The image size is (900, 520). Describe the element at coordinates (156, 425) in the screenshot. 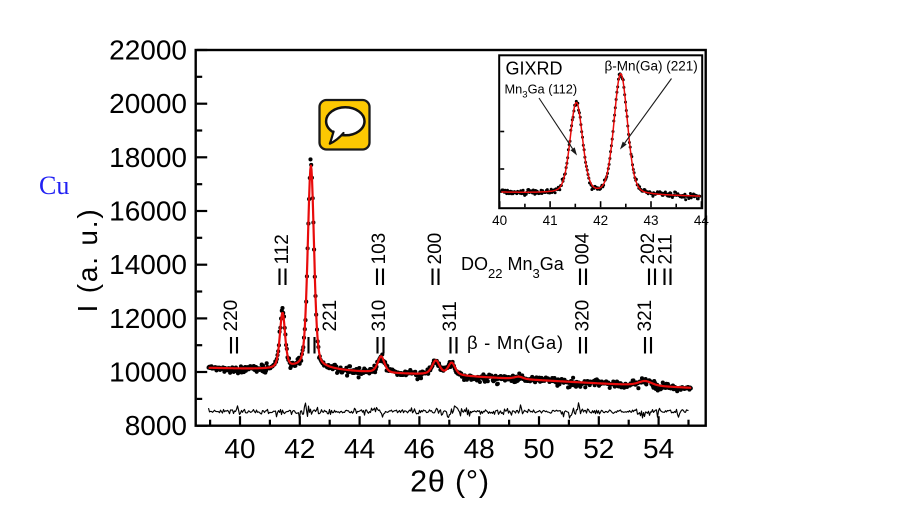

I see `svg-text: 8000` at that location.